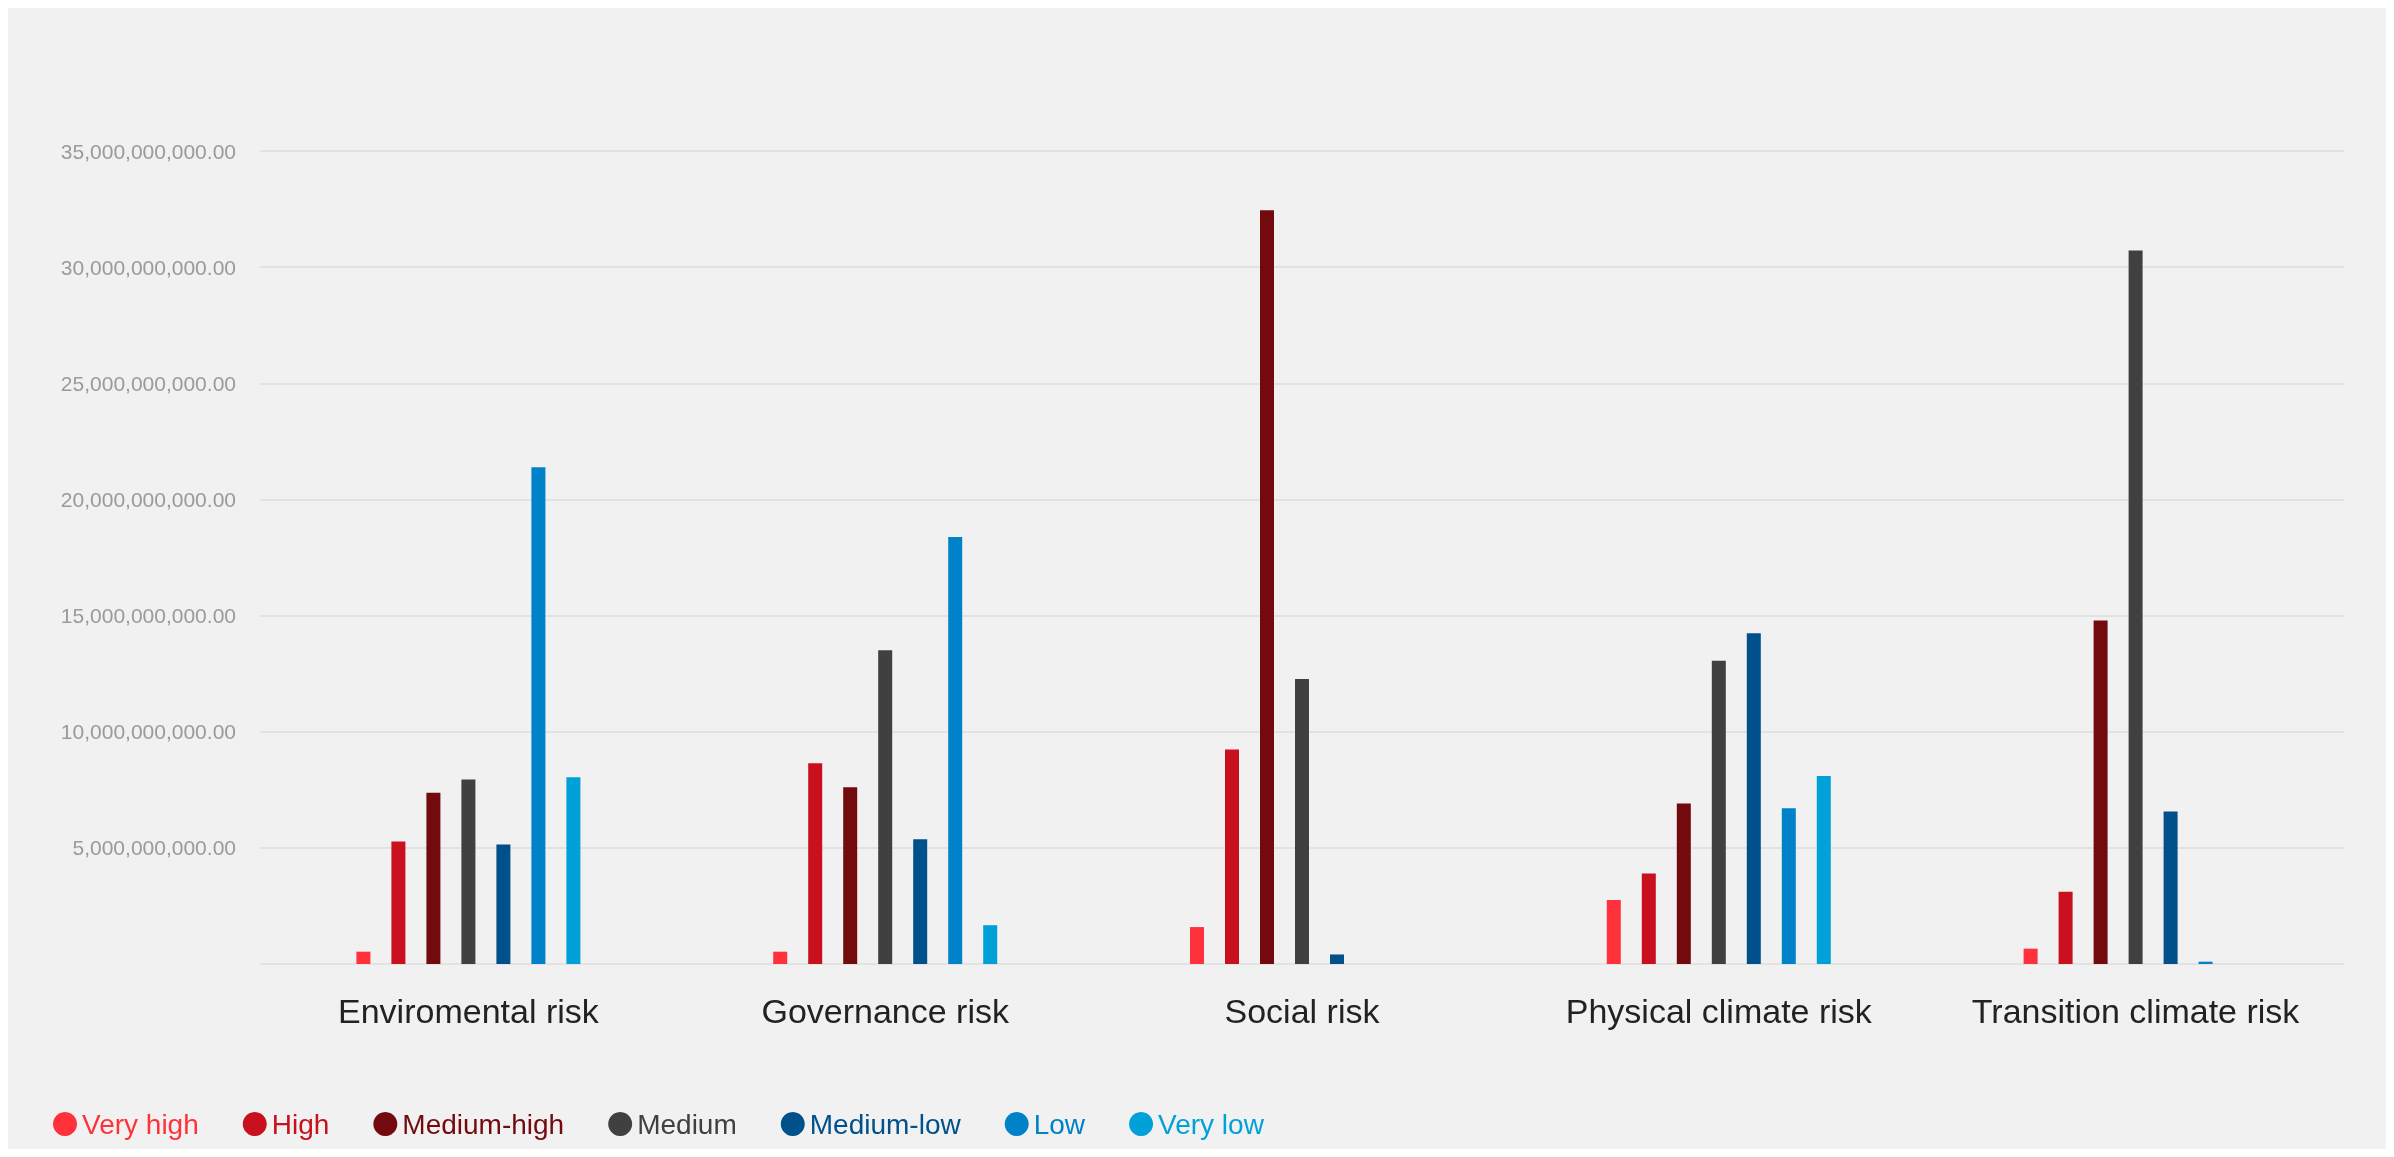 The image size is (2394, 1157). I want to click on y-tick-label: 20,000,000,000.00, so click(148, 499).